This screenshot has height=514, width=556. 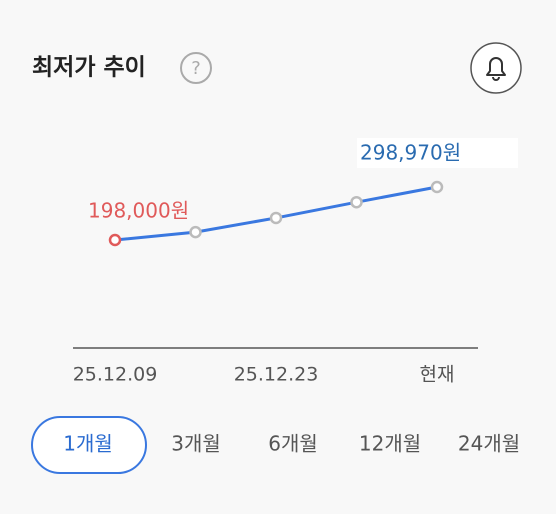 I want to click on help-icon: ?, so click(x=196, y=68).